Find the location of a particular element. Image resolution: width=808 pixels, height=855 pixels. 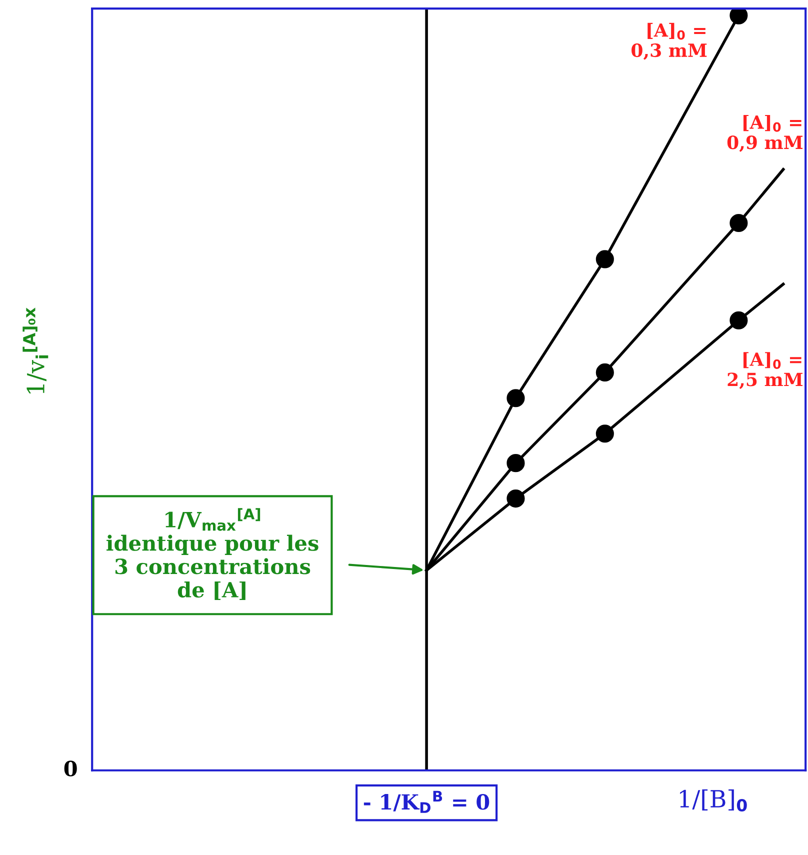

series-label: [A]$_{0}$ = 0,9 mM is located at coordinates (764, 133).